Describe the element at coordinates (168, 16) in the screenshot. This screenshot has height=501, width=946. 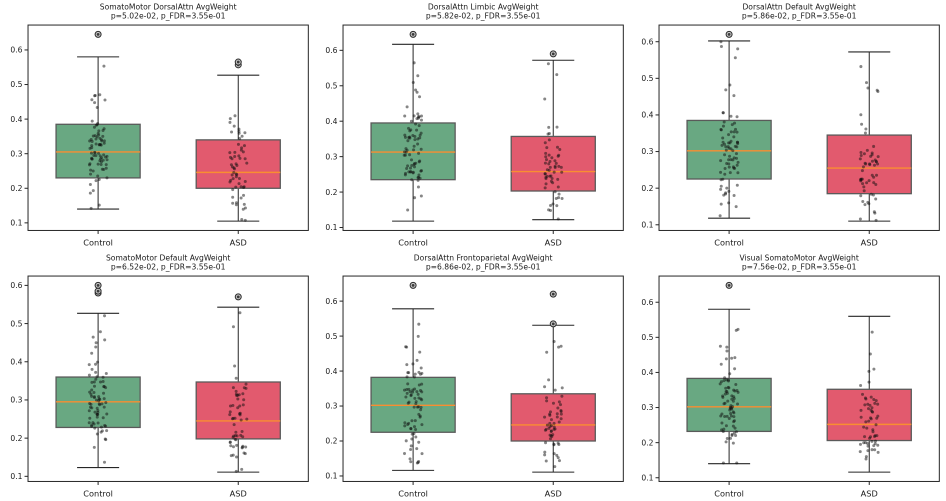
I see `subplot-subtitle-pvalues: p=5.02e-02, p_FDR=3.55e-01` at that location.